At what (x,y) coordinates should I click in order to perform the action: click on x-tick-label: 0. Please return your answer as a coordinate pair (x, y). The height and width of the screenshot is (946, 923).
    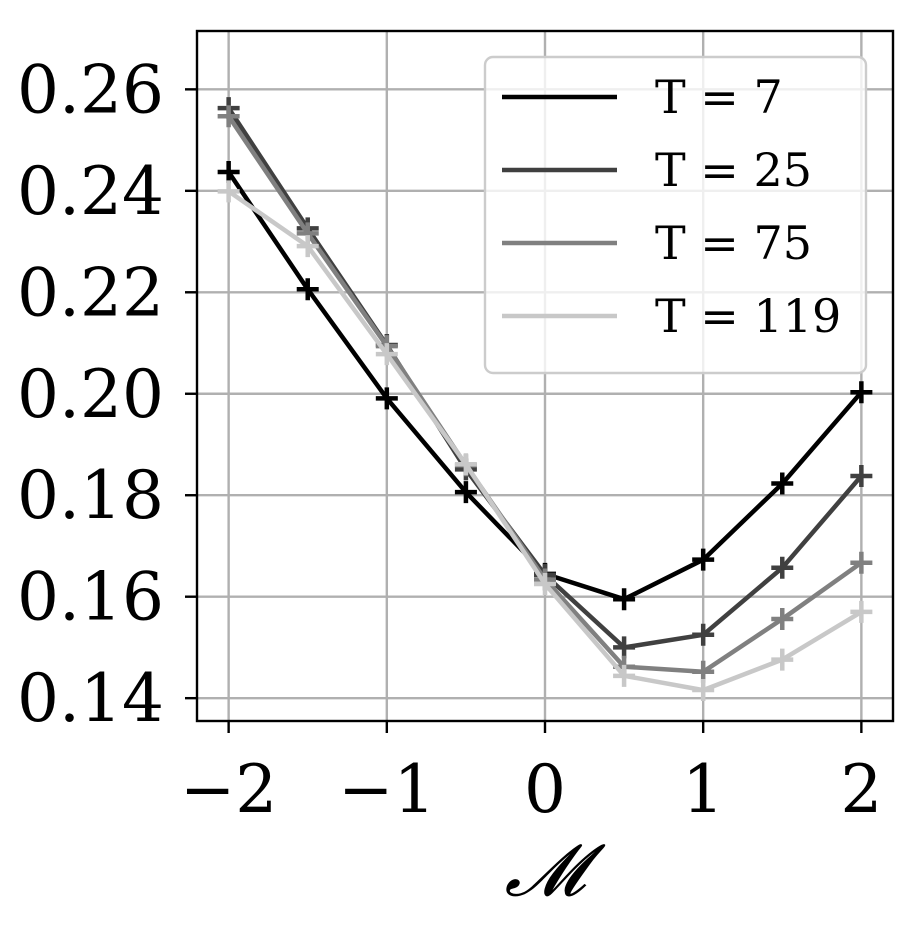
    Looking at the image, I should click on (545, 789).